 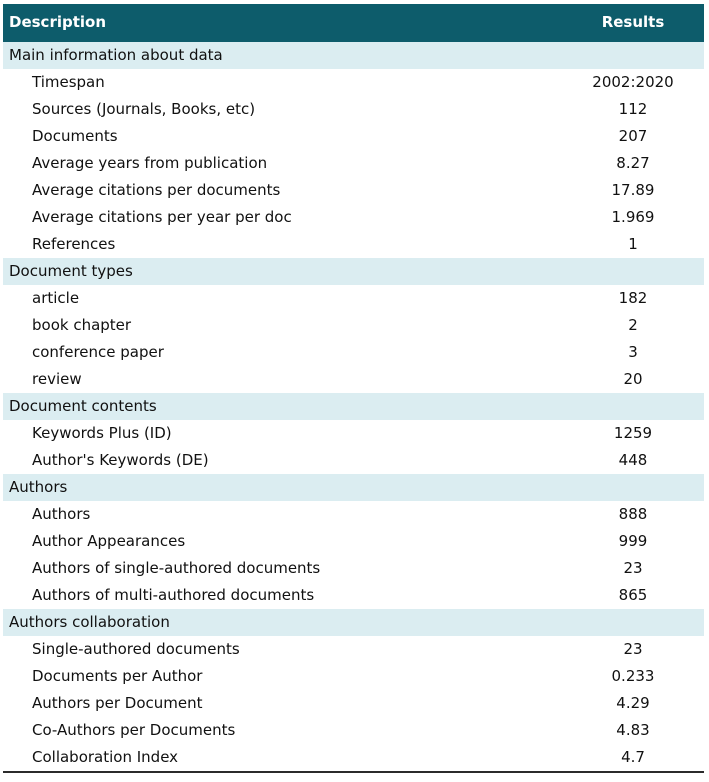 What do you see at coordinates (633, 190) in the screenshot?
I see `row-value: 17.89` at bounding box center [633, 190].